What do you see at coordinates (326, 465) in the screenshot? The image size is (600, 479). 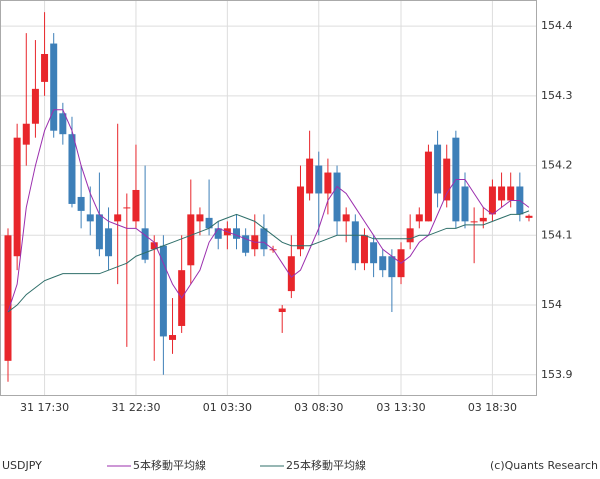 I see `legend-label: 25本移動平均線` at bounding box center [326, 465].